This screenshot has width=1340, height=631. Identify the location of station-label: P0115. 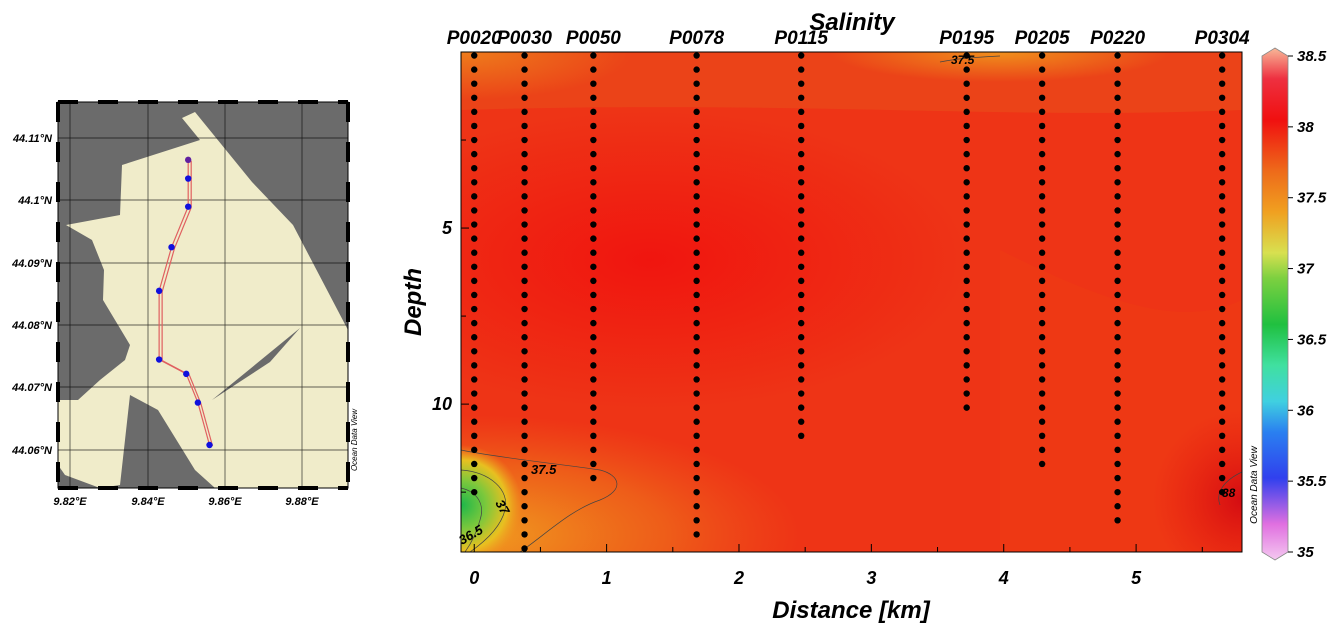
(801, 38).